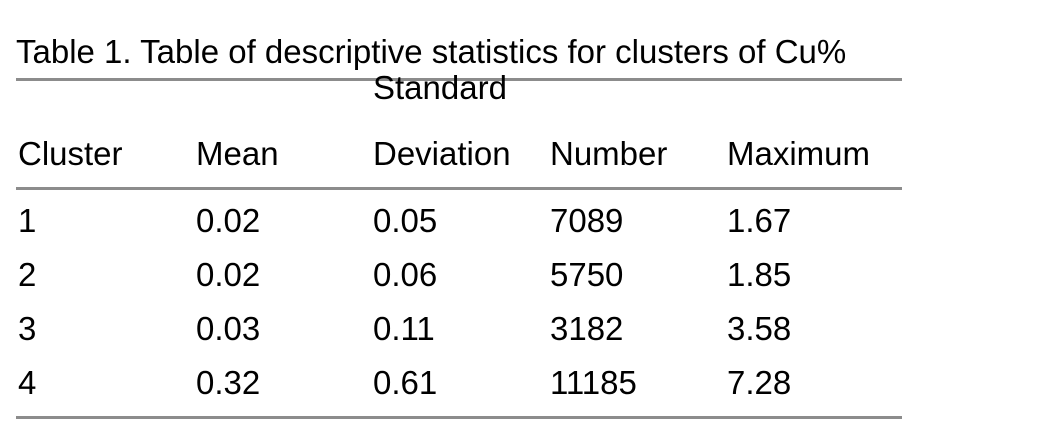  I want to click on cell-number: 11185, so click(593, 382).